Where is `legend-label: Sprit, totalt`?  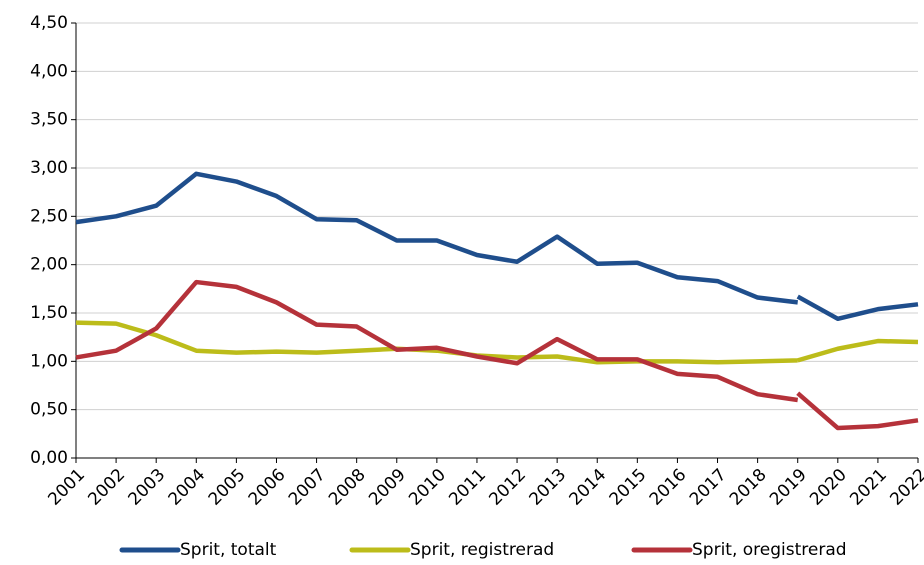 legend-label: Sprit, totalt is located at coordinates (228, 550).